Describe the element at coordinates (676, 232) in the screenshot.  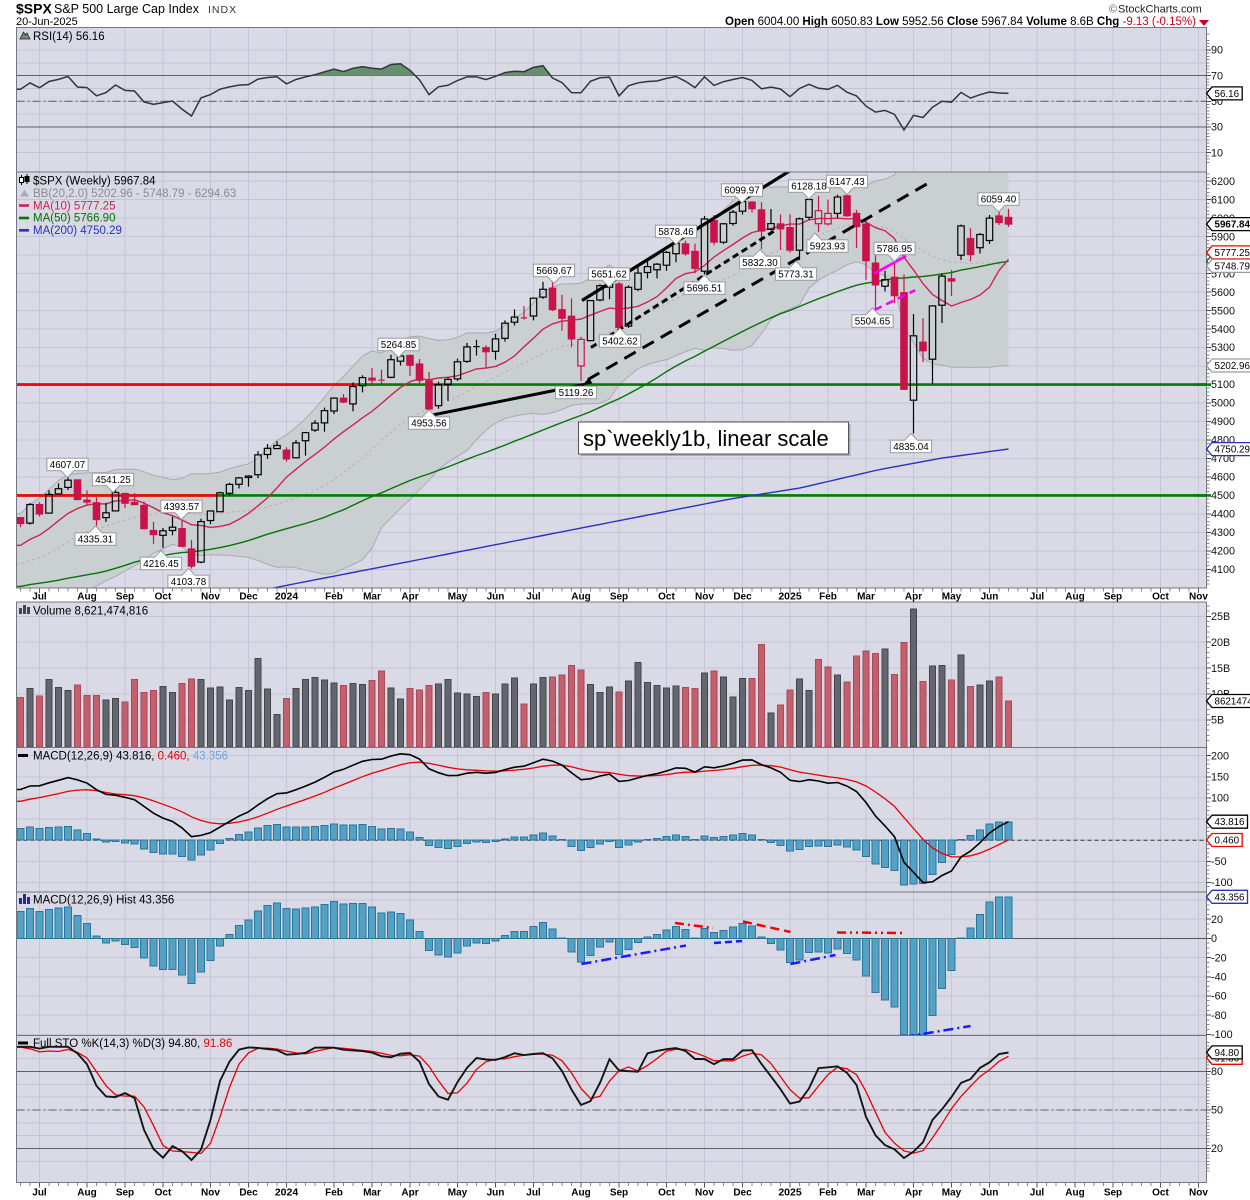
I see `svg-text: 5878.46` at that location.